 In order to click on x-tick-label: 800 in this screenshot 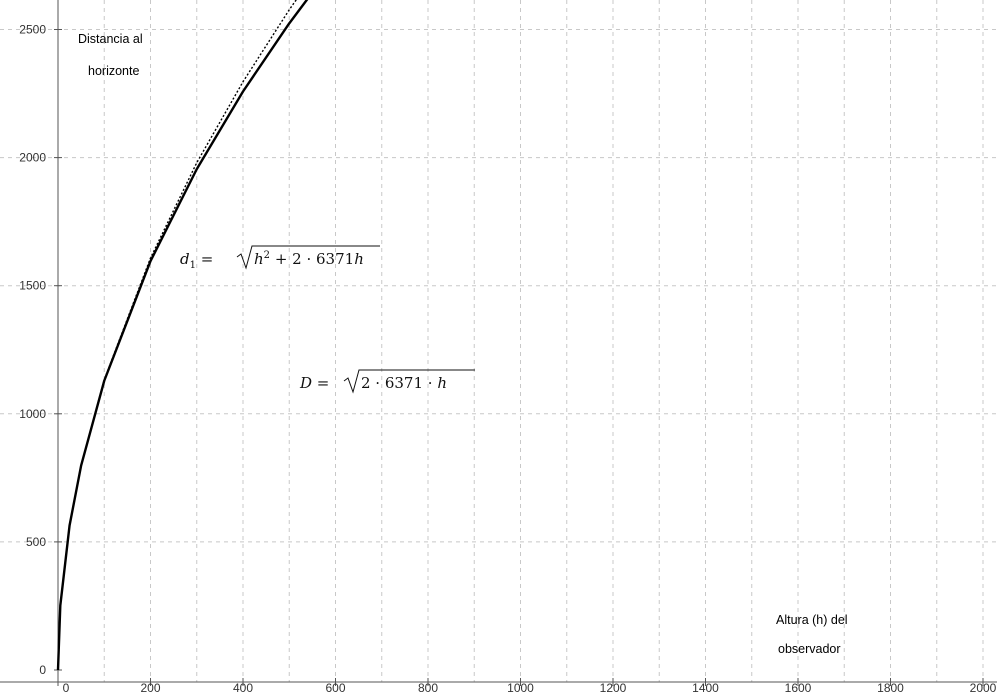, I will do `click(428, 688)`.